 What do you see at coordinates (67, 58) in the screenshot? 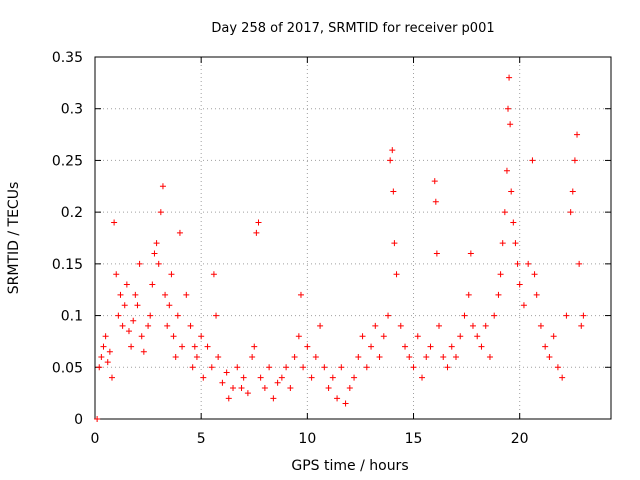
I see `y-tick-label: 0.35` at bounding box center [67, 58].